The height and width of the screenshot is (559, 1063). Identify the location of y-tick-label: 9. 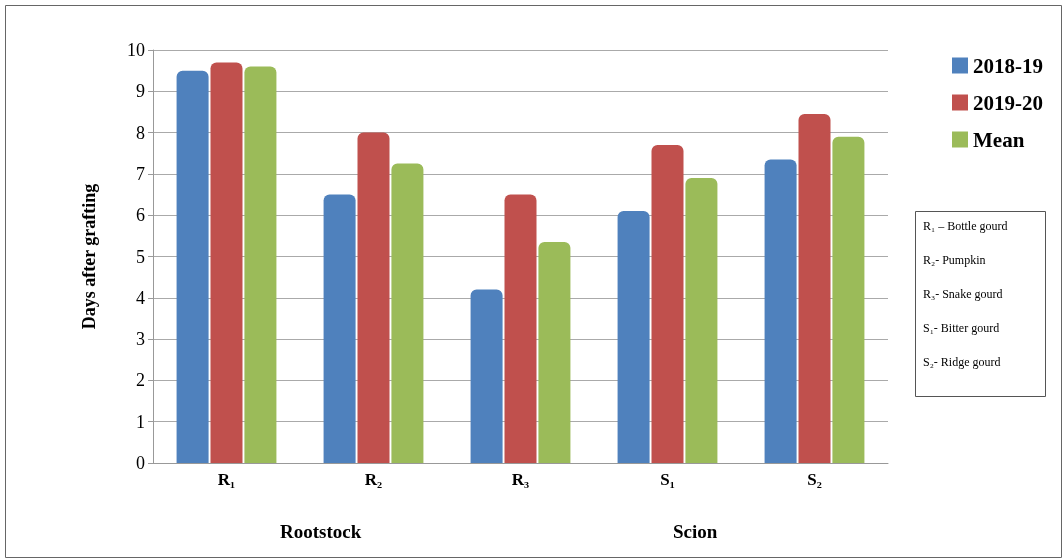
(140, 91).